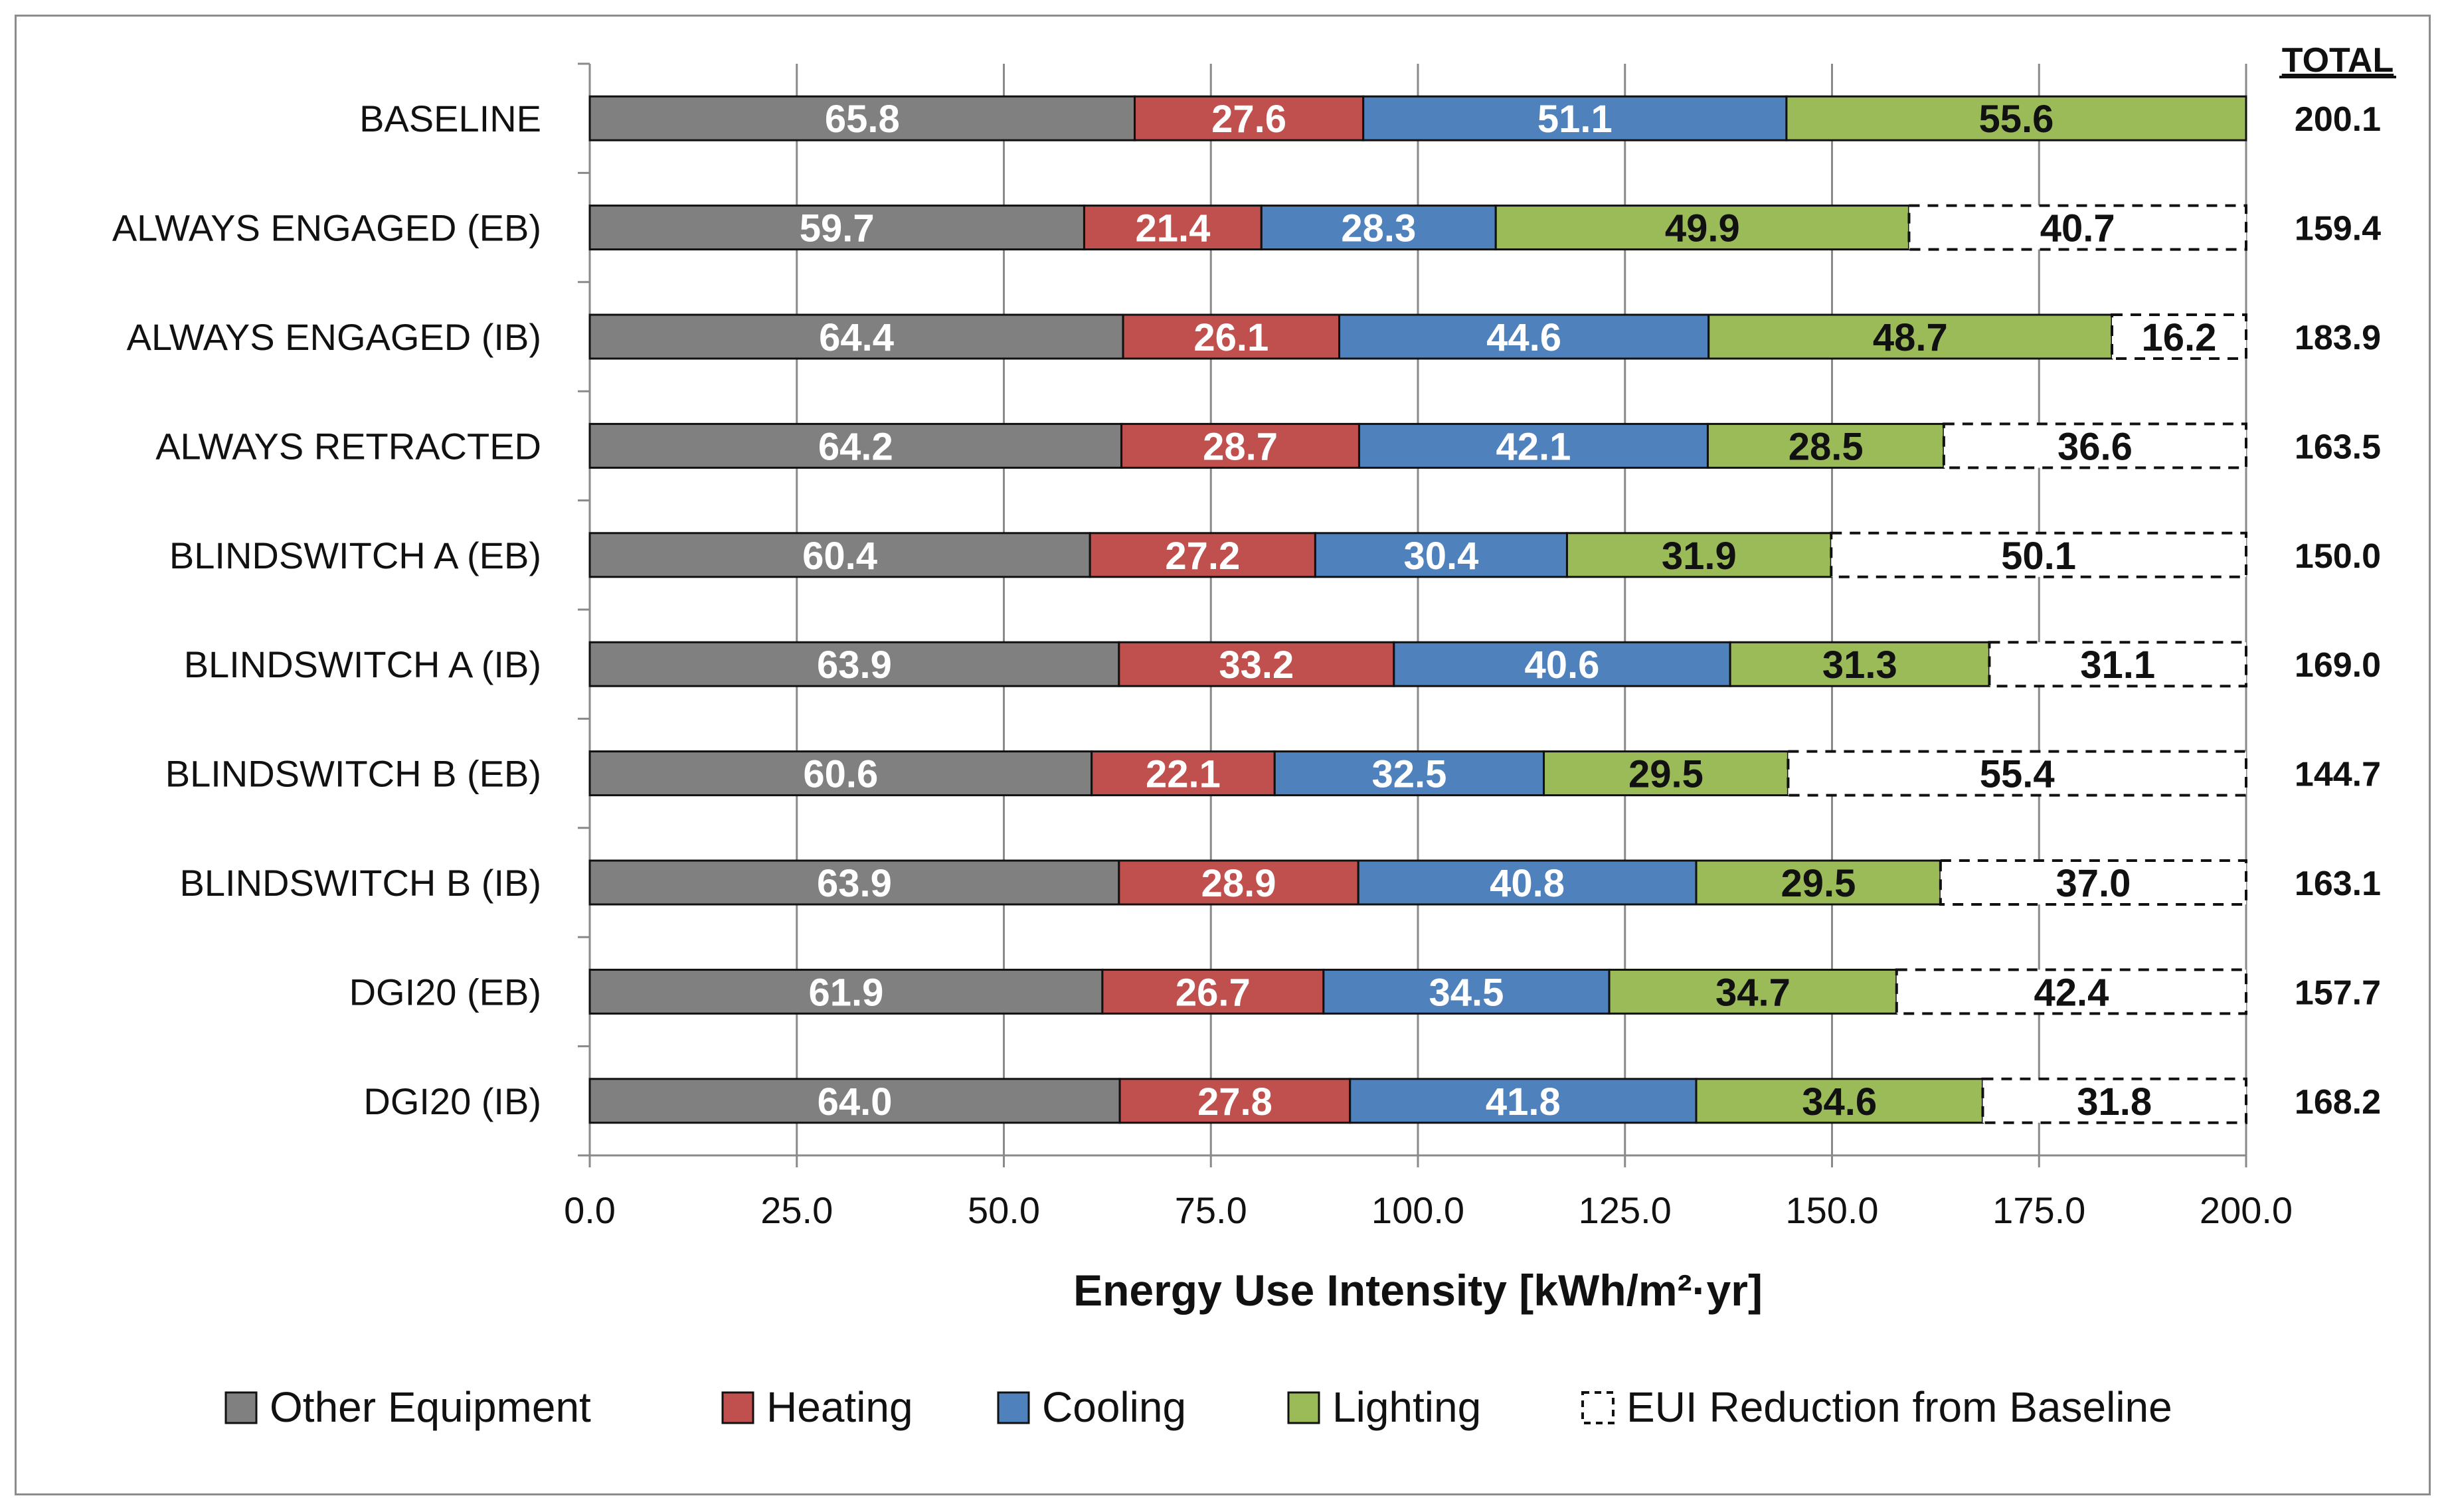 Image resolution: width=2448 pixels, height=1512 pixels. What do you see at coordinates (2338, 119) in the screenshot?
I see `total-value: 200.1` at bounding box center [2338, 119].